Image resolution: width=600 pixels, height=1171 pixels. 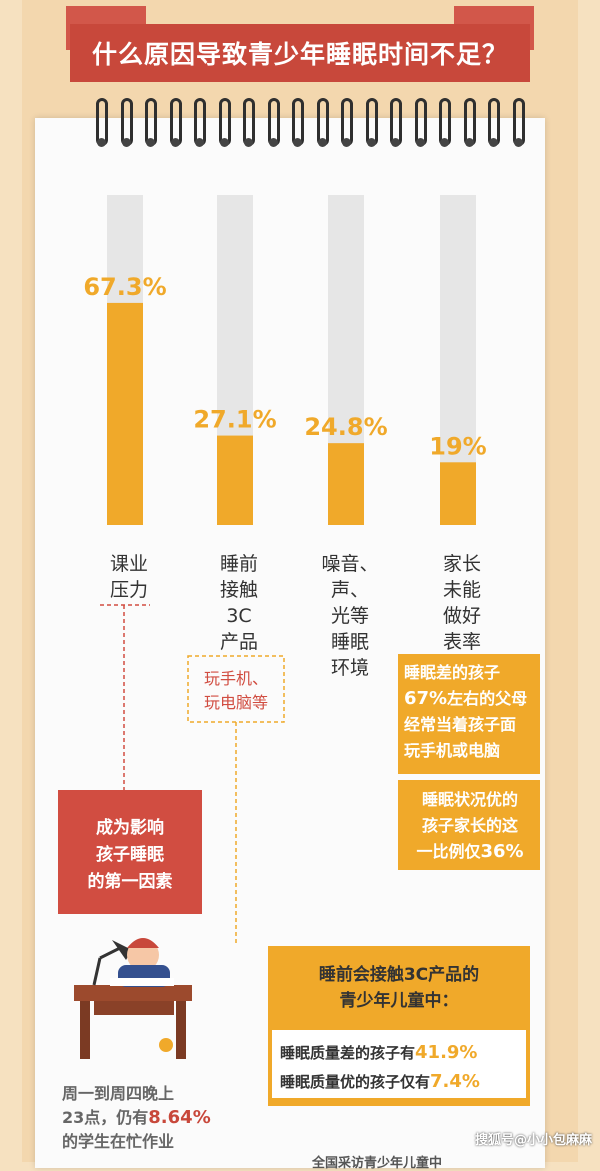 I want to click on category-label: 表率, so click(x=462, y=642).